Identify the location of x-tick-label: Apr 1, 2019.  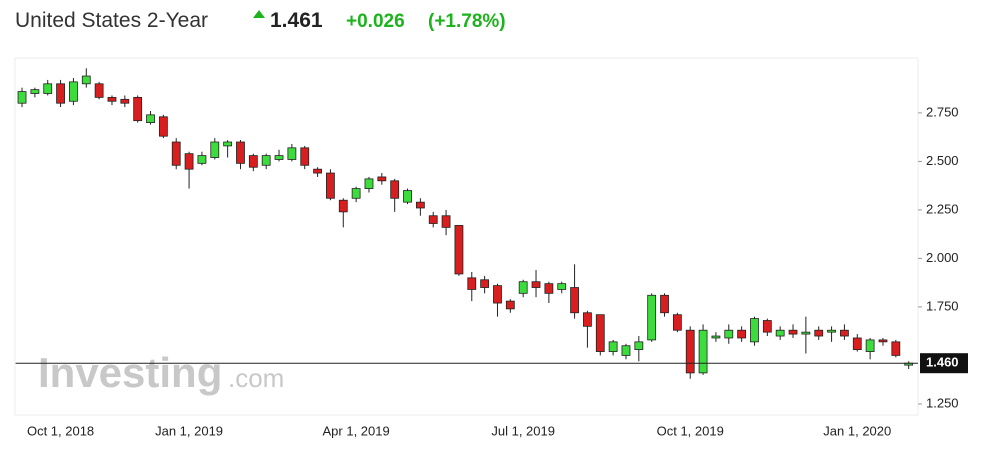
(356, 430).